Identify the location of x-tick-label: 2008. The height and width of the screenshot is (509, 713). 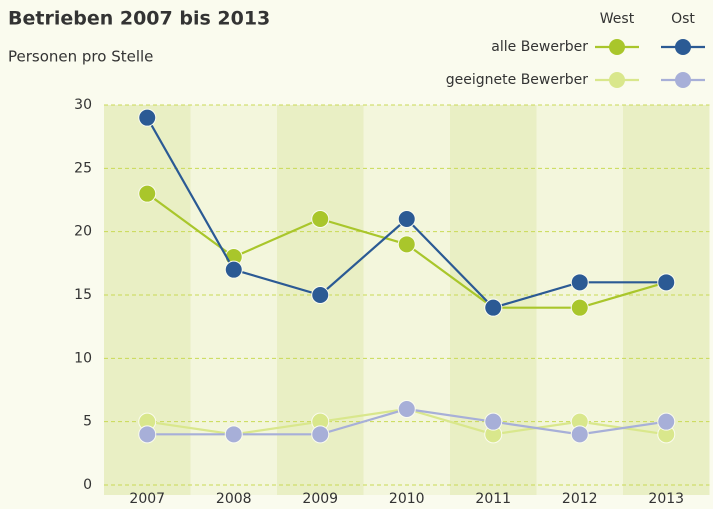
(234, 499).